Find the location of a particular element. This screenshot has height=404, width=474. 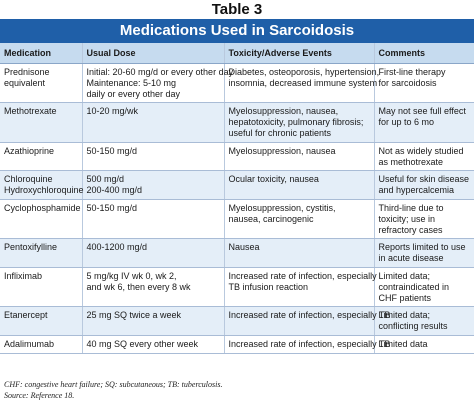

cell-toxicity: Ocular toxicity, nausea is located at coordinates (298, 185).